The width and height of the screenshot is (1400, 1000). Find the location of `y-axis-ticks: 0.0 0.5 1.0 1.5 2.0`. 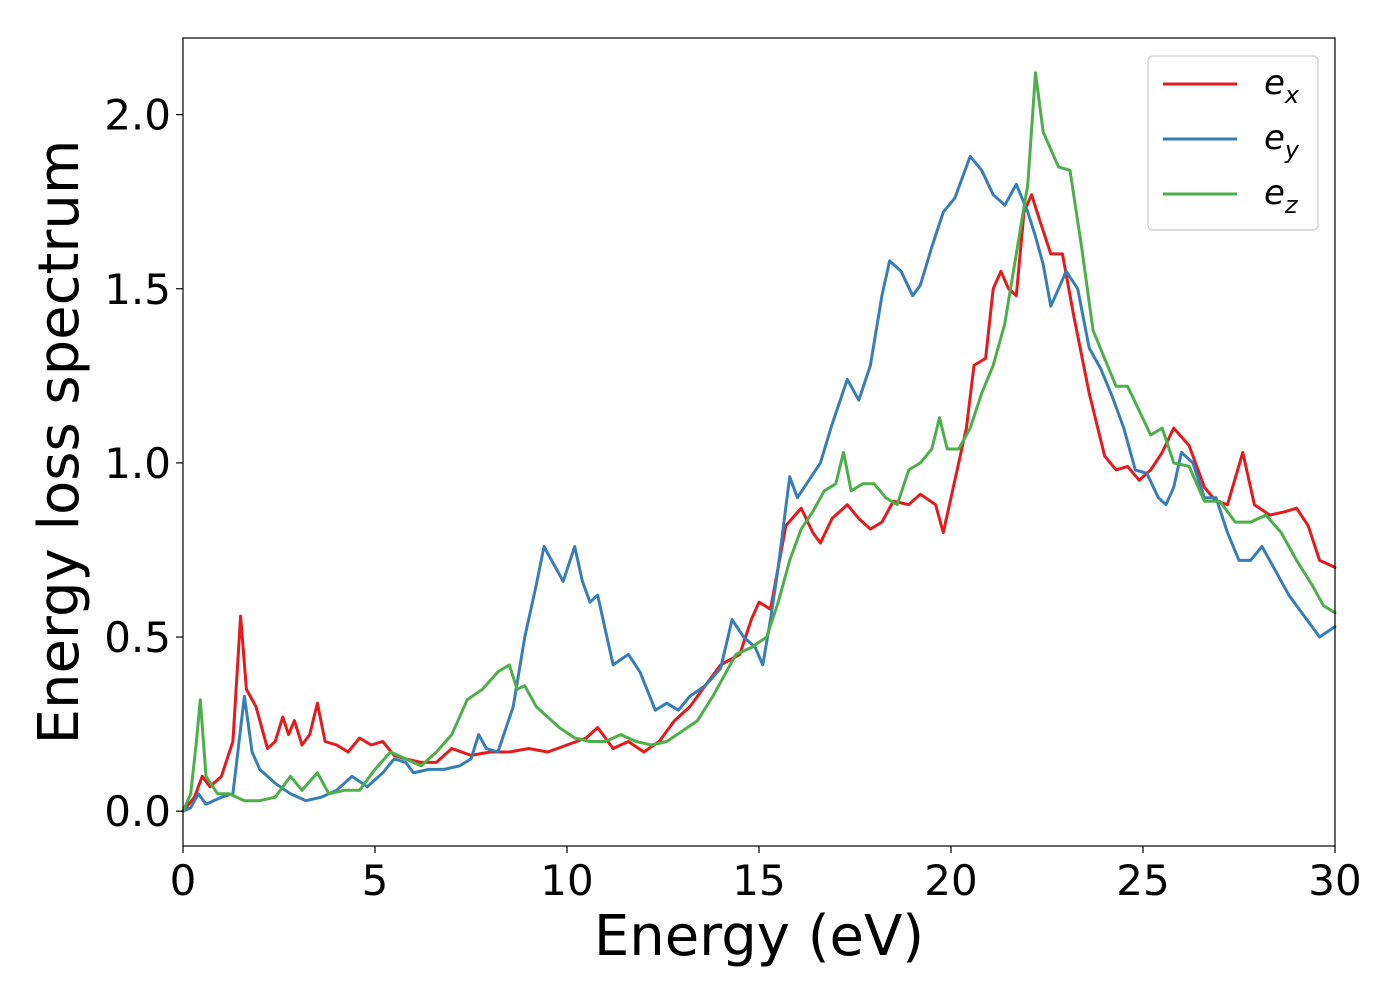

y-axis-ticks: 0.0 0.5 1.0 1.5 2.0 is located at coordinates (143, 463).